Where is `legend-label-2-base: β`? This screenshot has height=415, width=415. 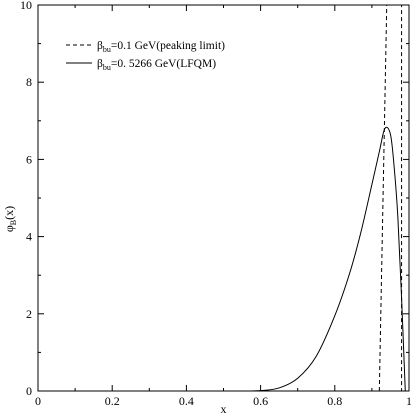
legend-label-2-base: β is located at coordinates (100, 64).